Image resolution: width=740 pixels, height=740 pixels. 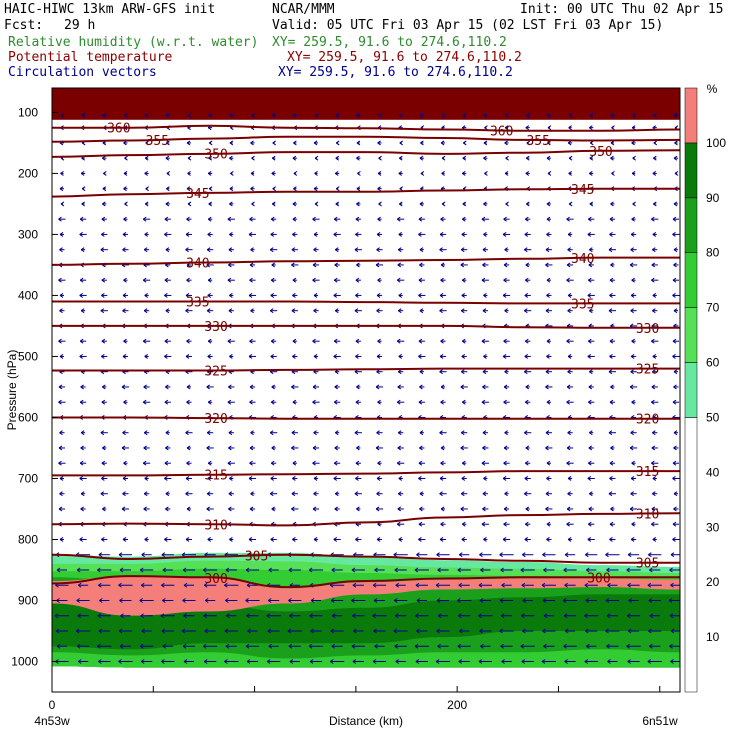 What do you see at coordinates (647, 472) in the screenshot?
I see `isentrope-label: 315` at bounding box center [647, 472].